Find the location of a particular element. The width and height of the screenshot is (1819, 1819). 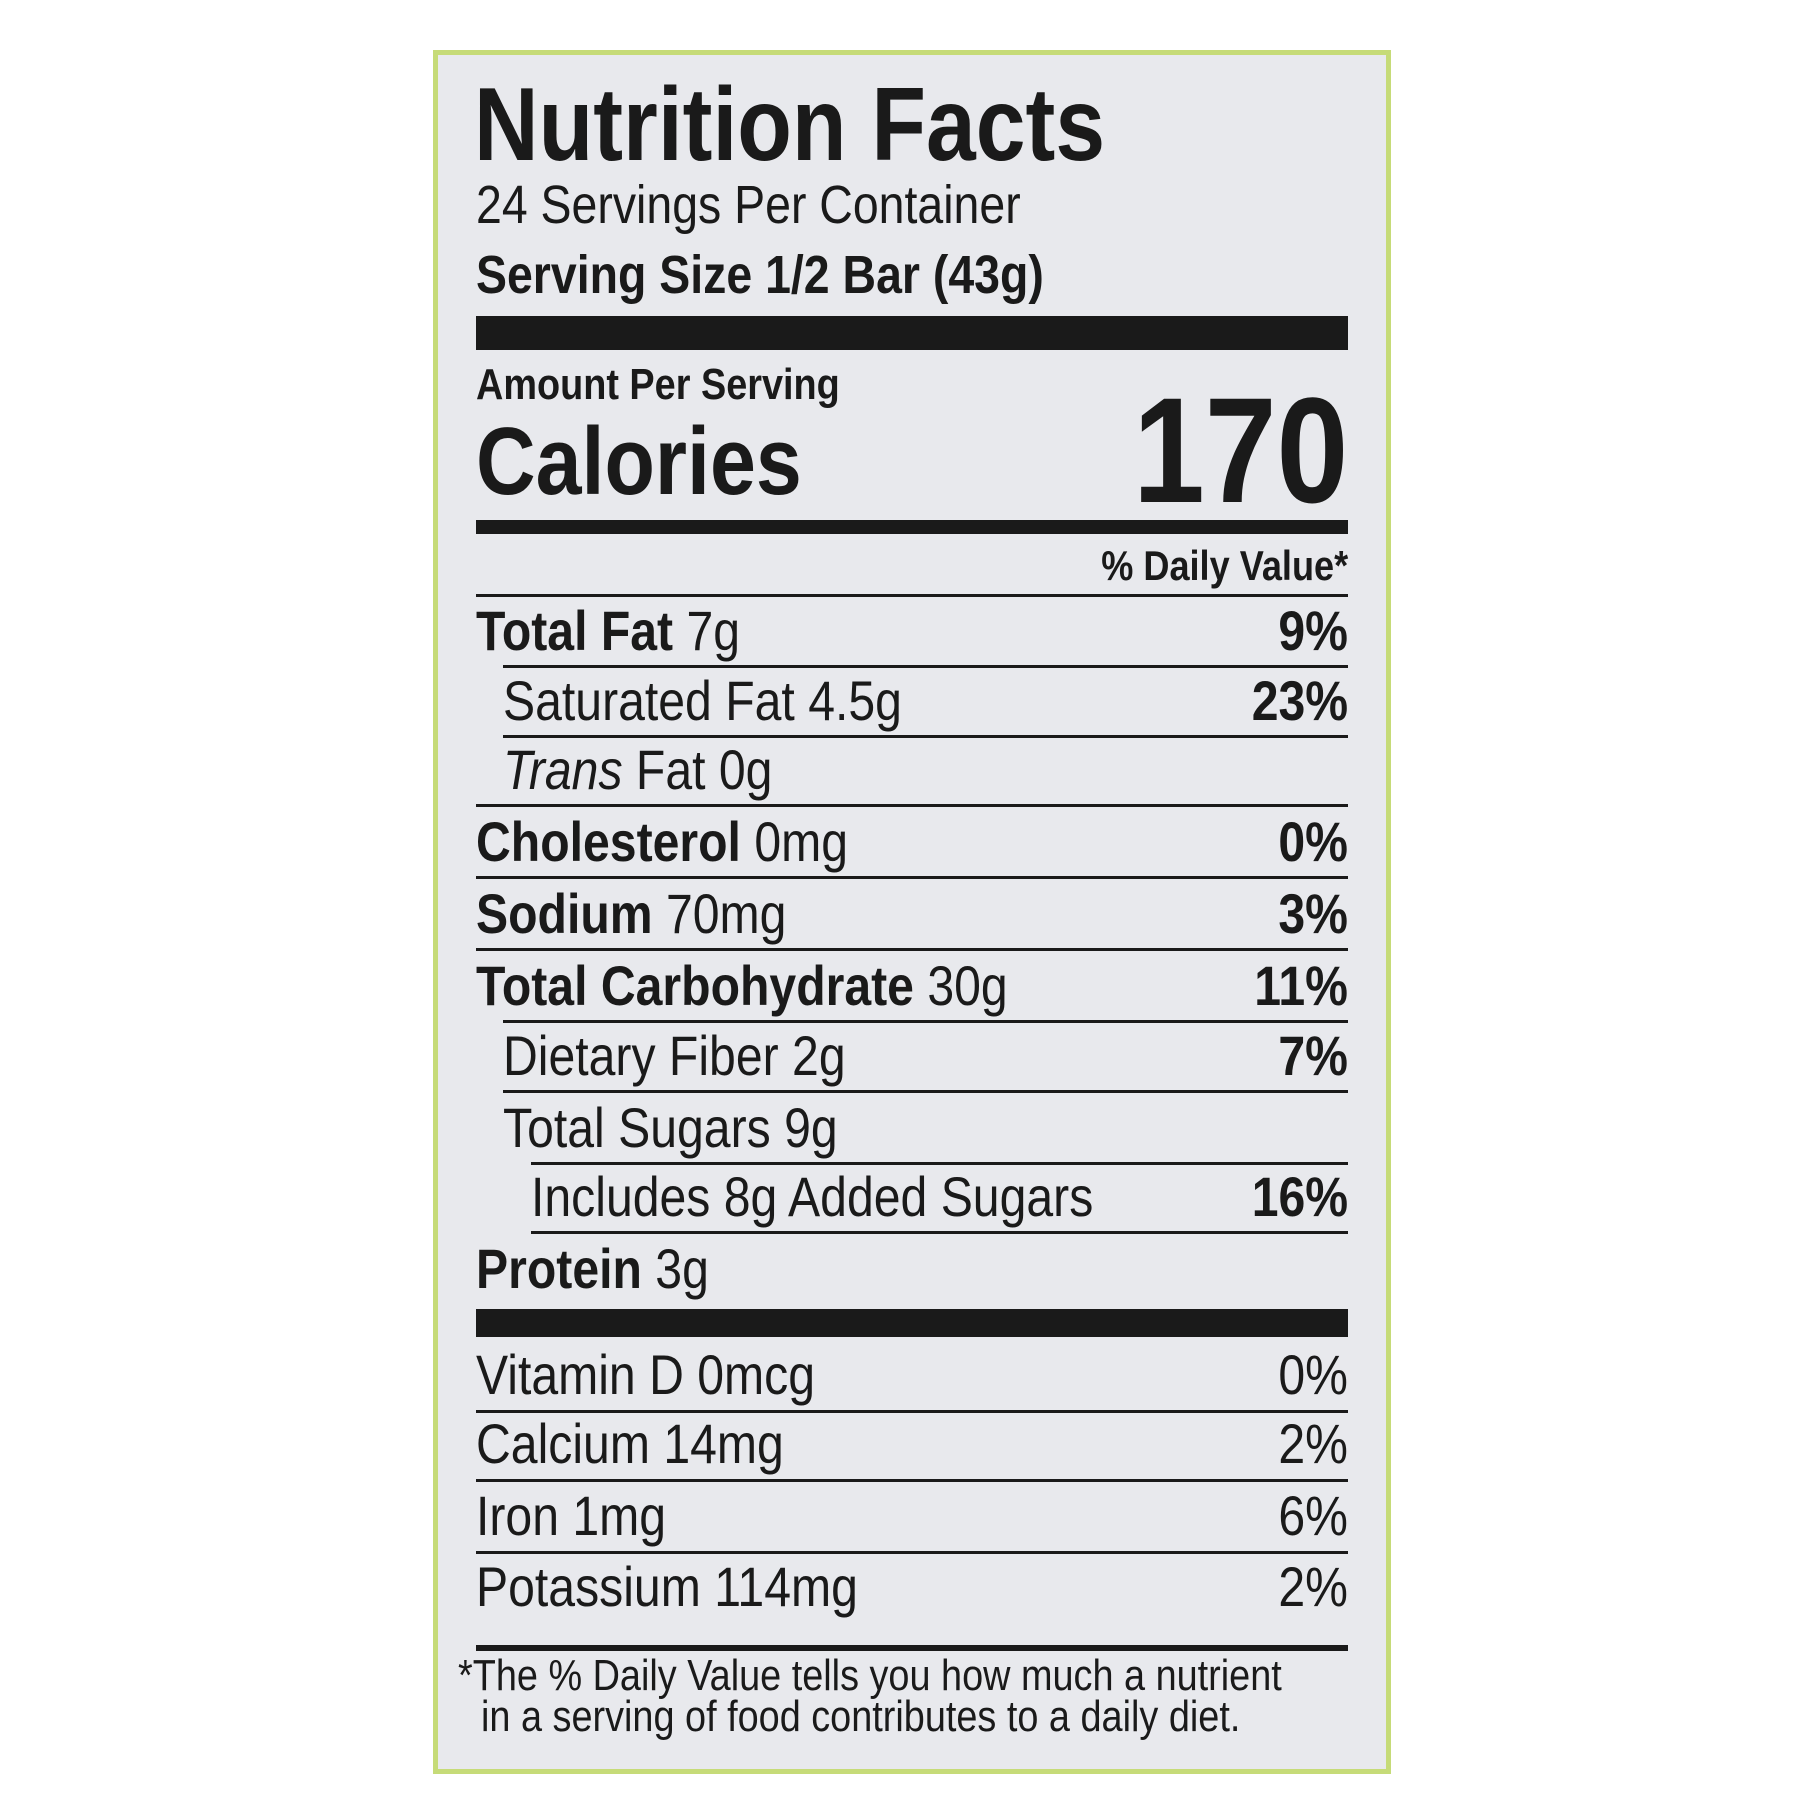

nutrient-name: Cholesterol 0mg is located at coordinates (662, 842).